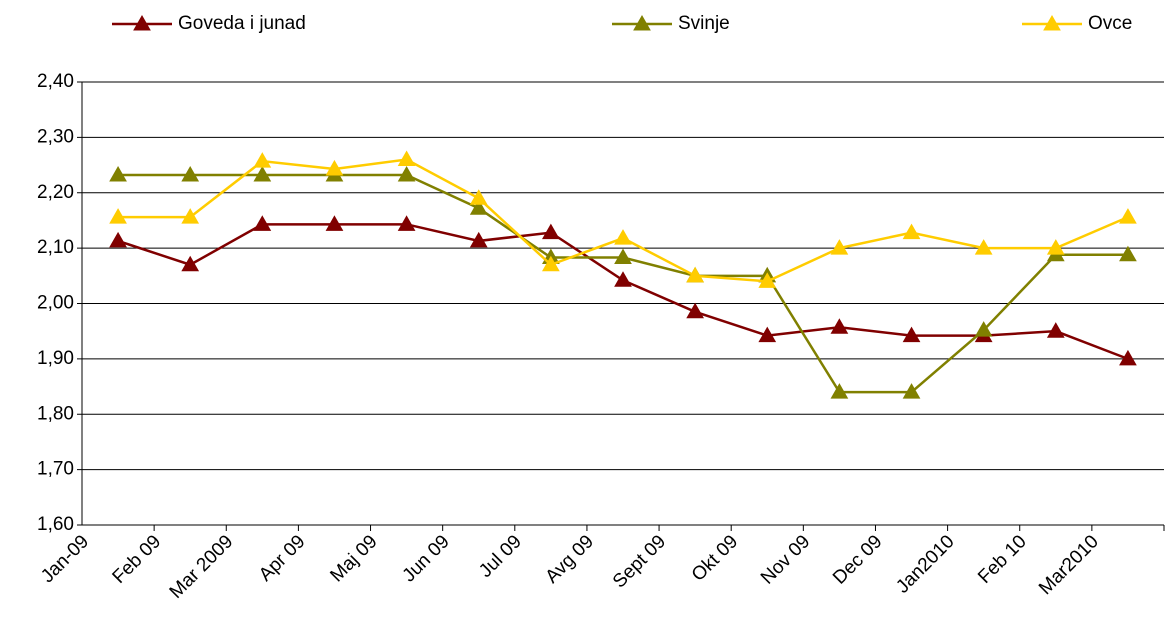 The image size is (1169, 627). I want to click on y-tick-label: 1,80, so click(55, 413).